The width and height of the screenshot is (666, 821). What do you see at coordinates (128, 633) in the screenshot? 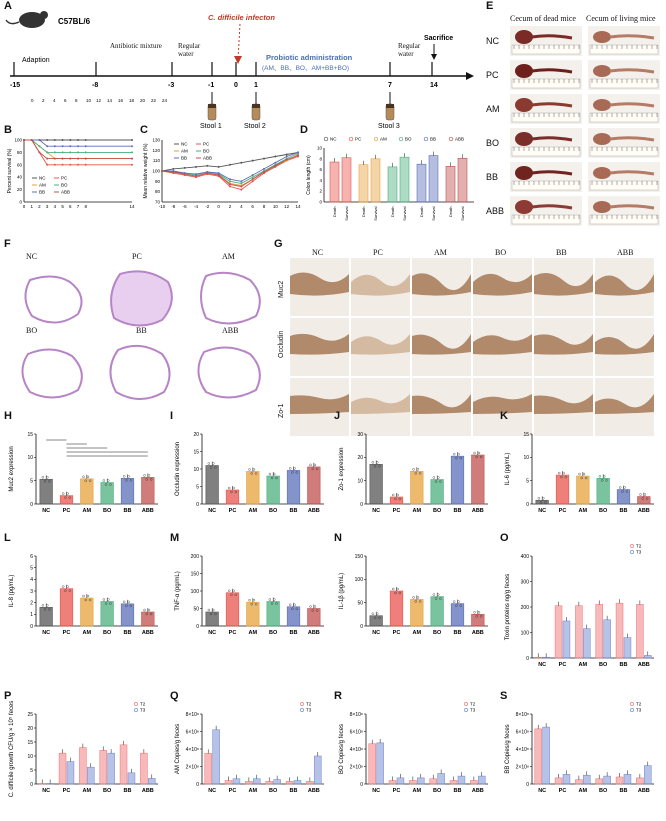
I see `x-tick-label: BB` at bounding box center [128, 633].